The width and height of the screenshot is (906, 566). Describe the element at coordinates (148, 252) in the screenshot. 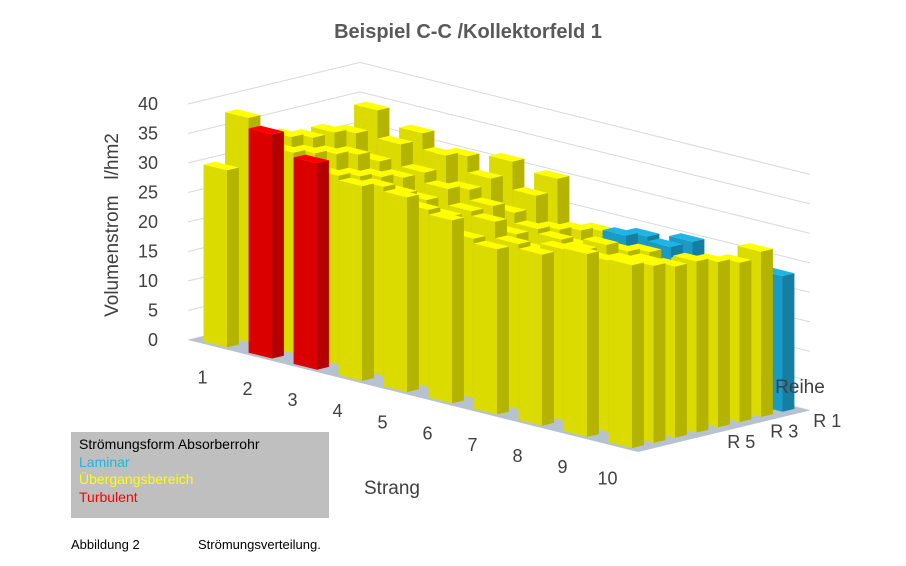

I see `y-tick-label: 15` at that location.